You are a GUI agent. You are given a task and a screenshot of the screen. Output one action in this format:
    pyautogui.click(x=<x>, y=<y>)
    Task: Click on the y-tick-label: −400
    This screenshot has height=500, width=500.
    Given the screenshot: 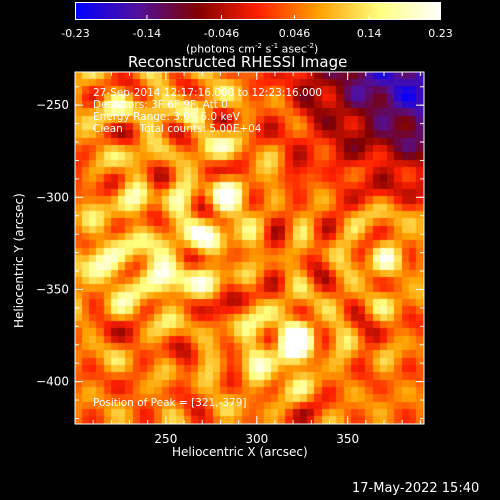 What is the action you would take?
    pyautogui.click(x=52, y=382)
    